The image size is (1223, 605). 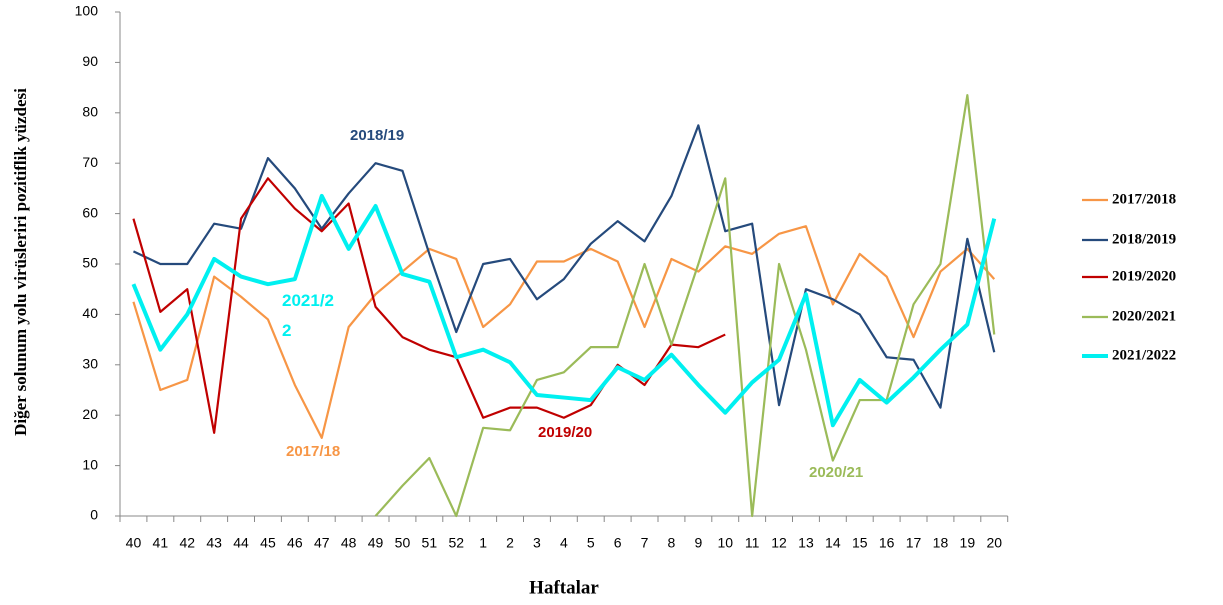 I want to click on legend-label: 2017/2018, so click(x=1144, y=199).